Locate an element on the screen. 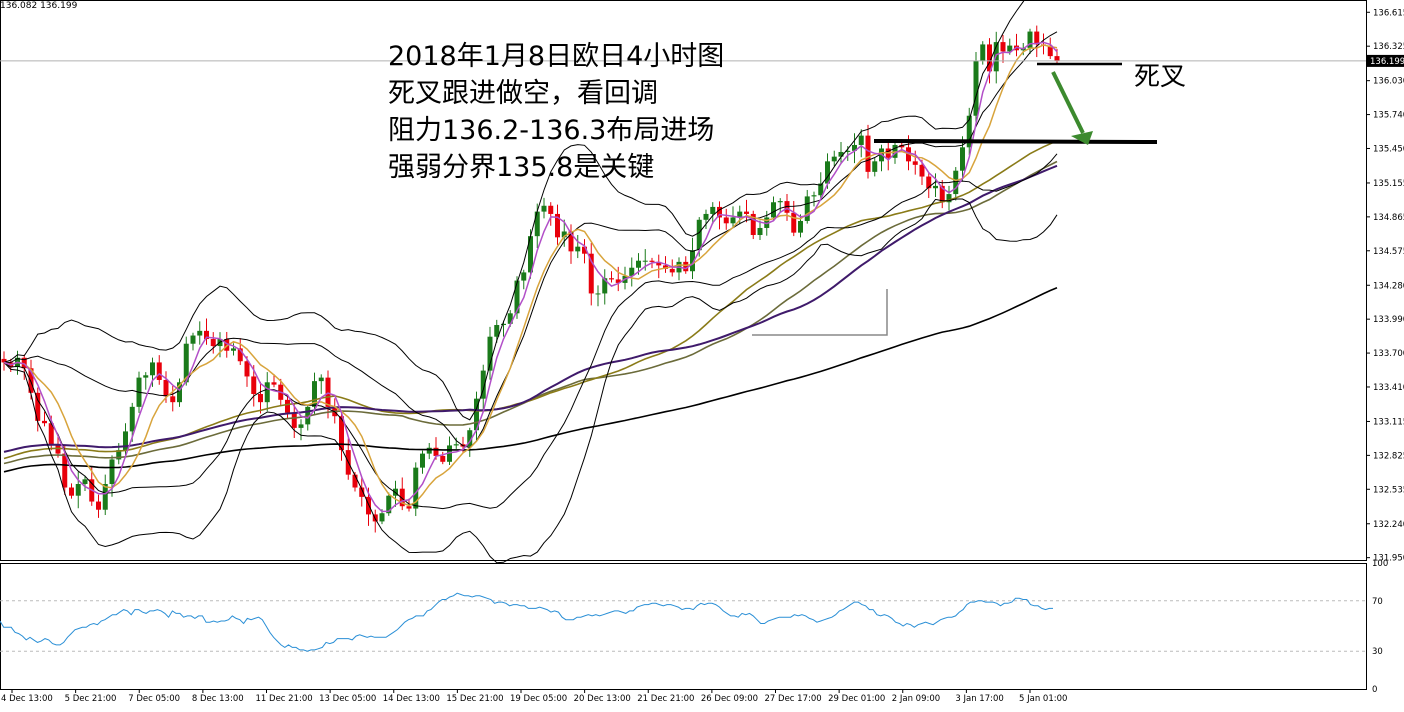 This screenshot has width=1404, height=712. x-tick-label: 2 Jan 09:00 is located at coordinates (916, 699).